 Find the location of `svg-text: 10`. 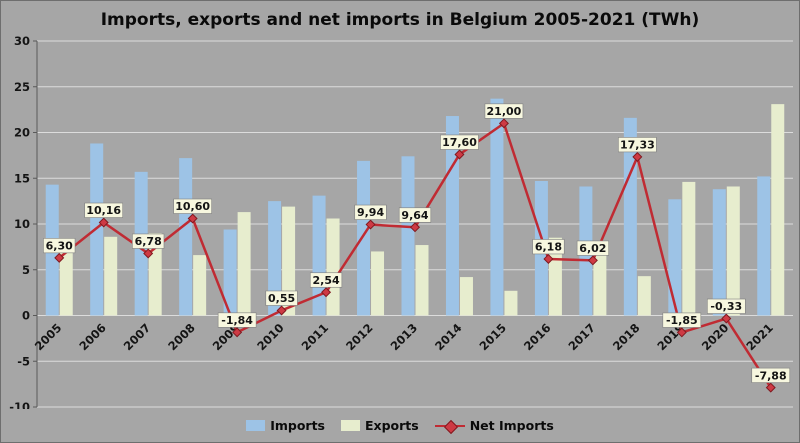

svg-text: 10 is located at coordinates (22, 224).